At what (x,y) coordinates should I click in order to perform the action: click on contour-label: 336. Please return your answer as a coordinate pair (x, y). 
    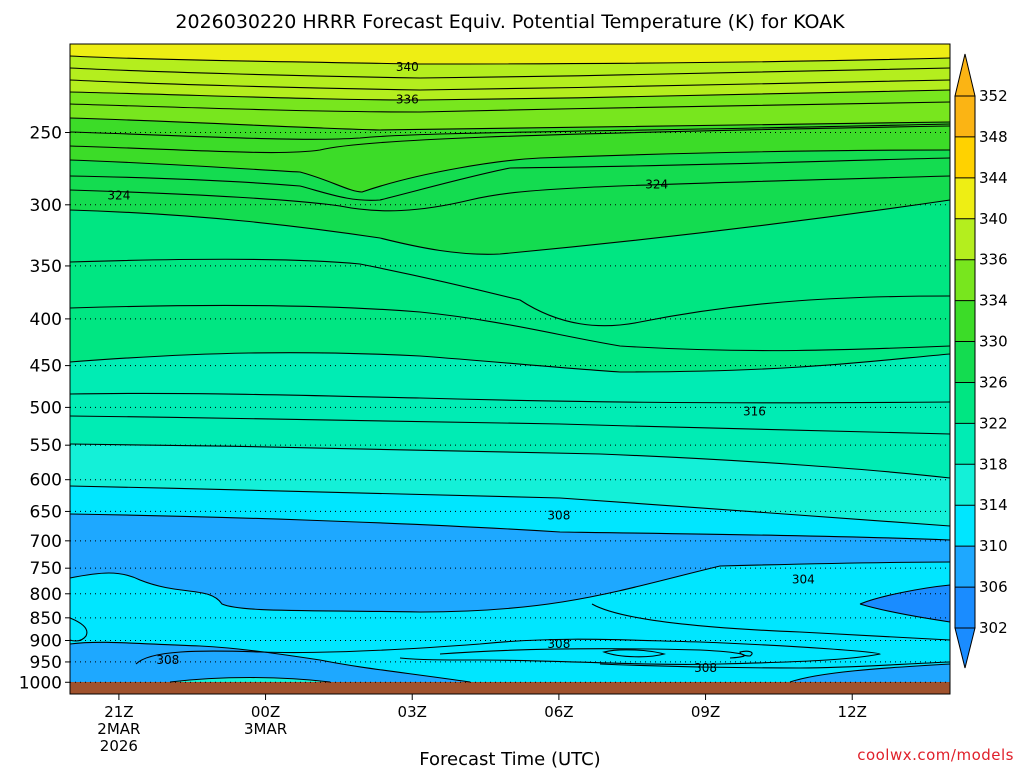
    Looking at the image, I should click on (407, 99).